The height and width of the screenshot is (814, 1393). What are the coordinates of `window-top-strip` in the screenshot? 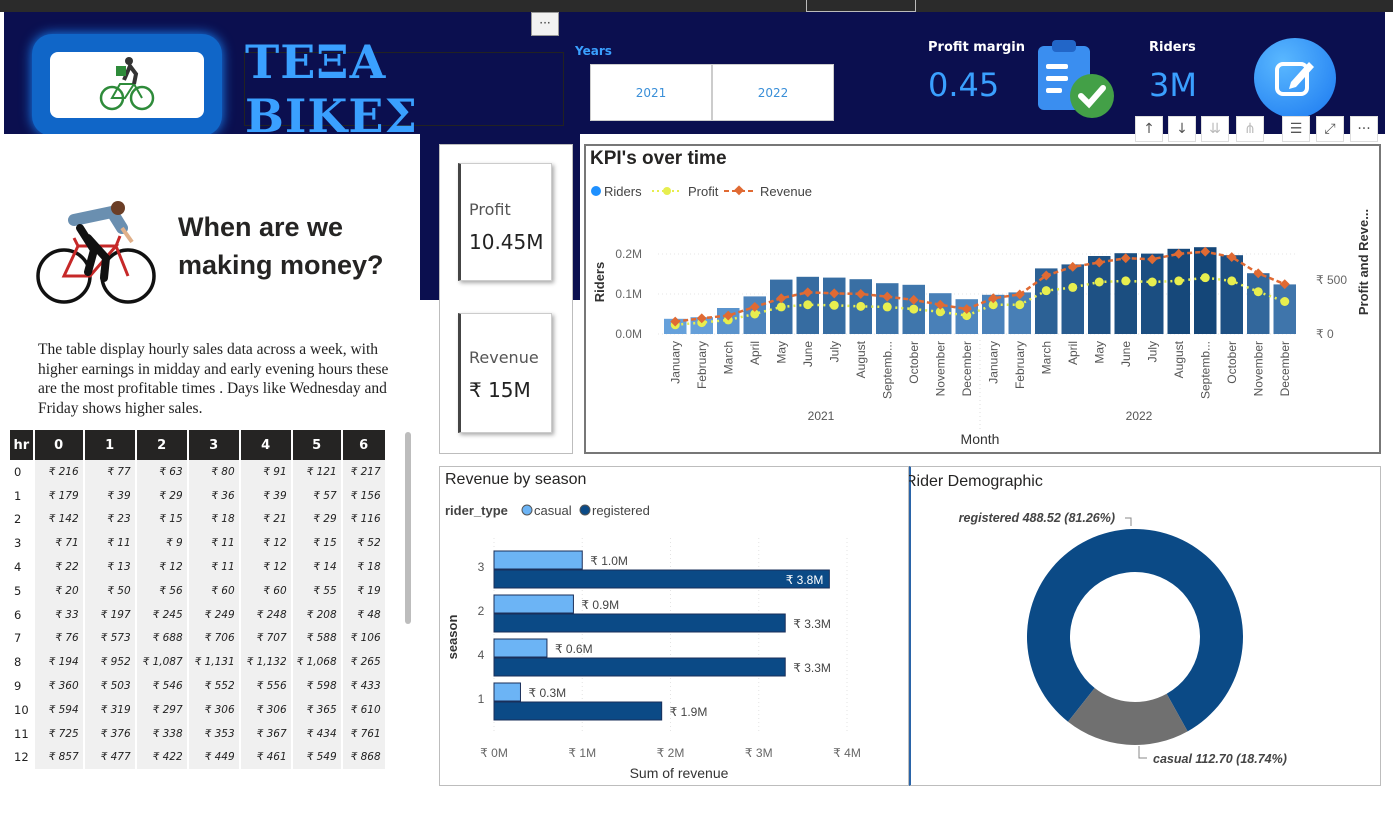 It's located at (696, 6).